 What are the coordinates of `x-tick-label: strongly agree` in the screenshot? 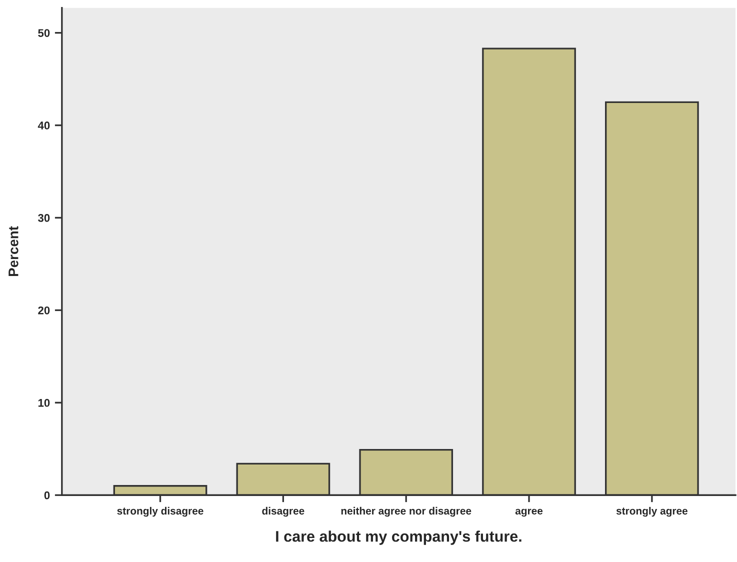 It's located at (652, 511).